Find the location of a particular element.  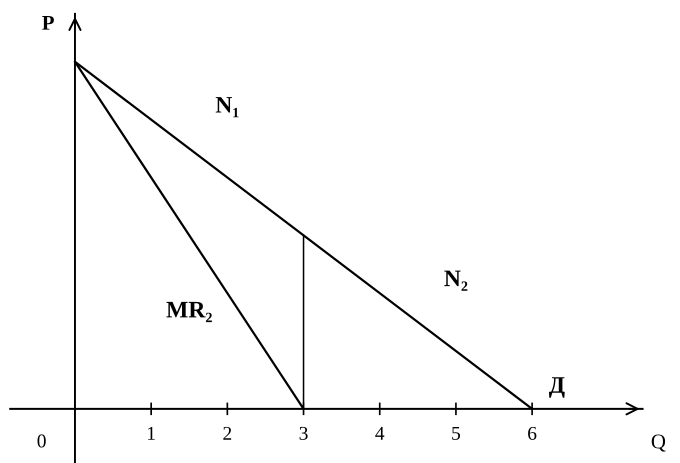

annotation: N₂ is located at coordinates (456, 280).